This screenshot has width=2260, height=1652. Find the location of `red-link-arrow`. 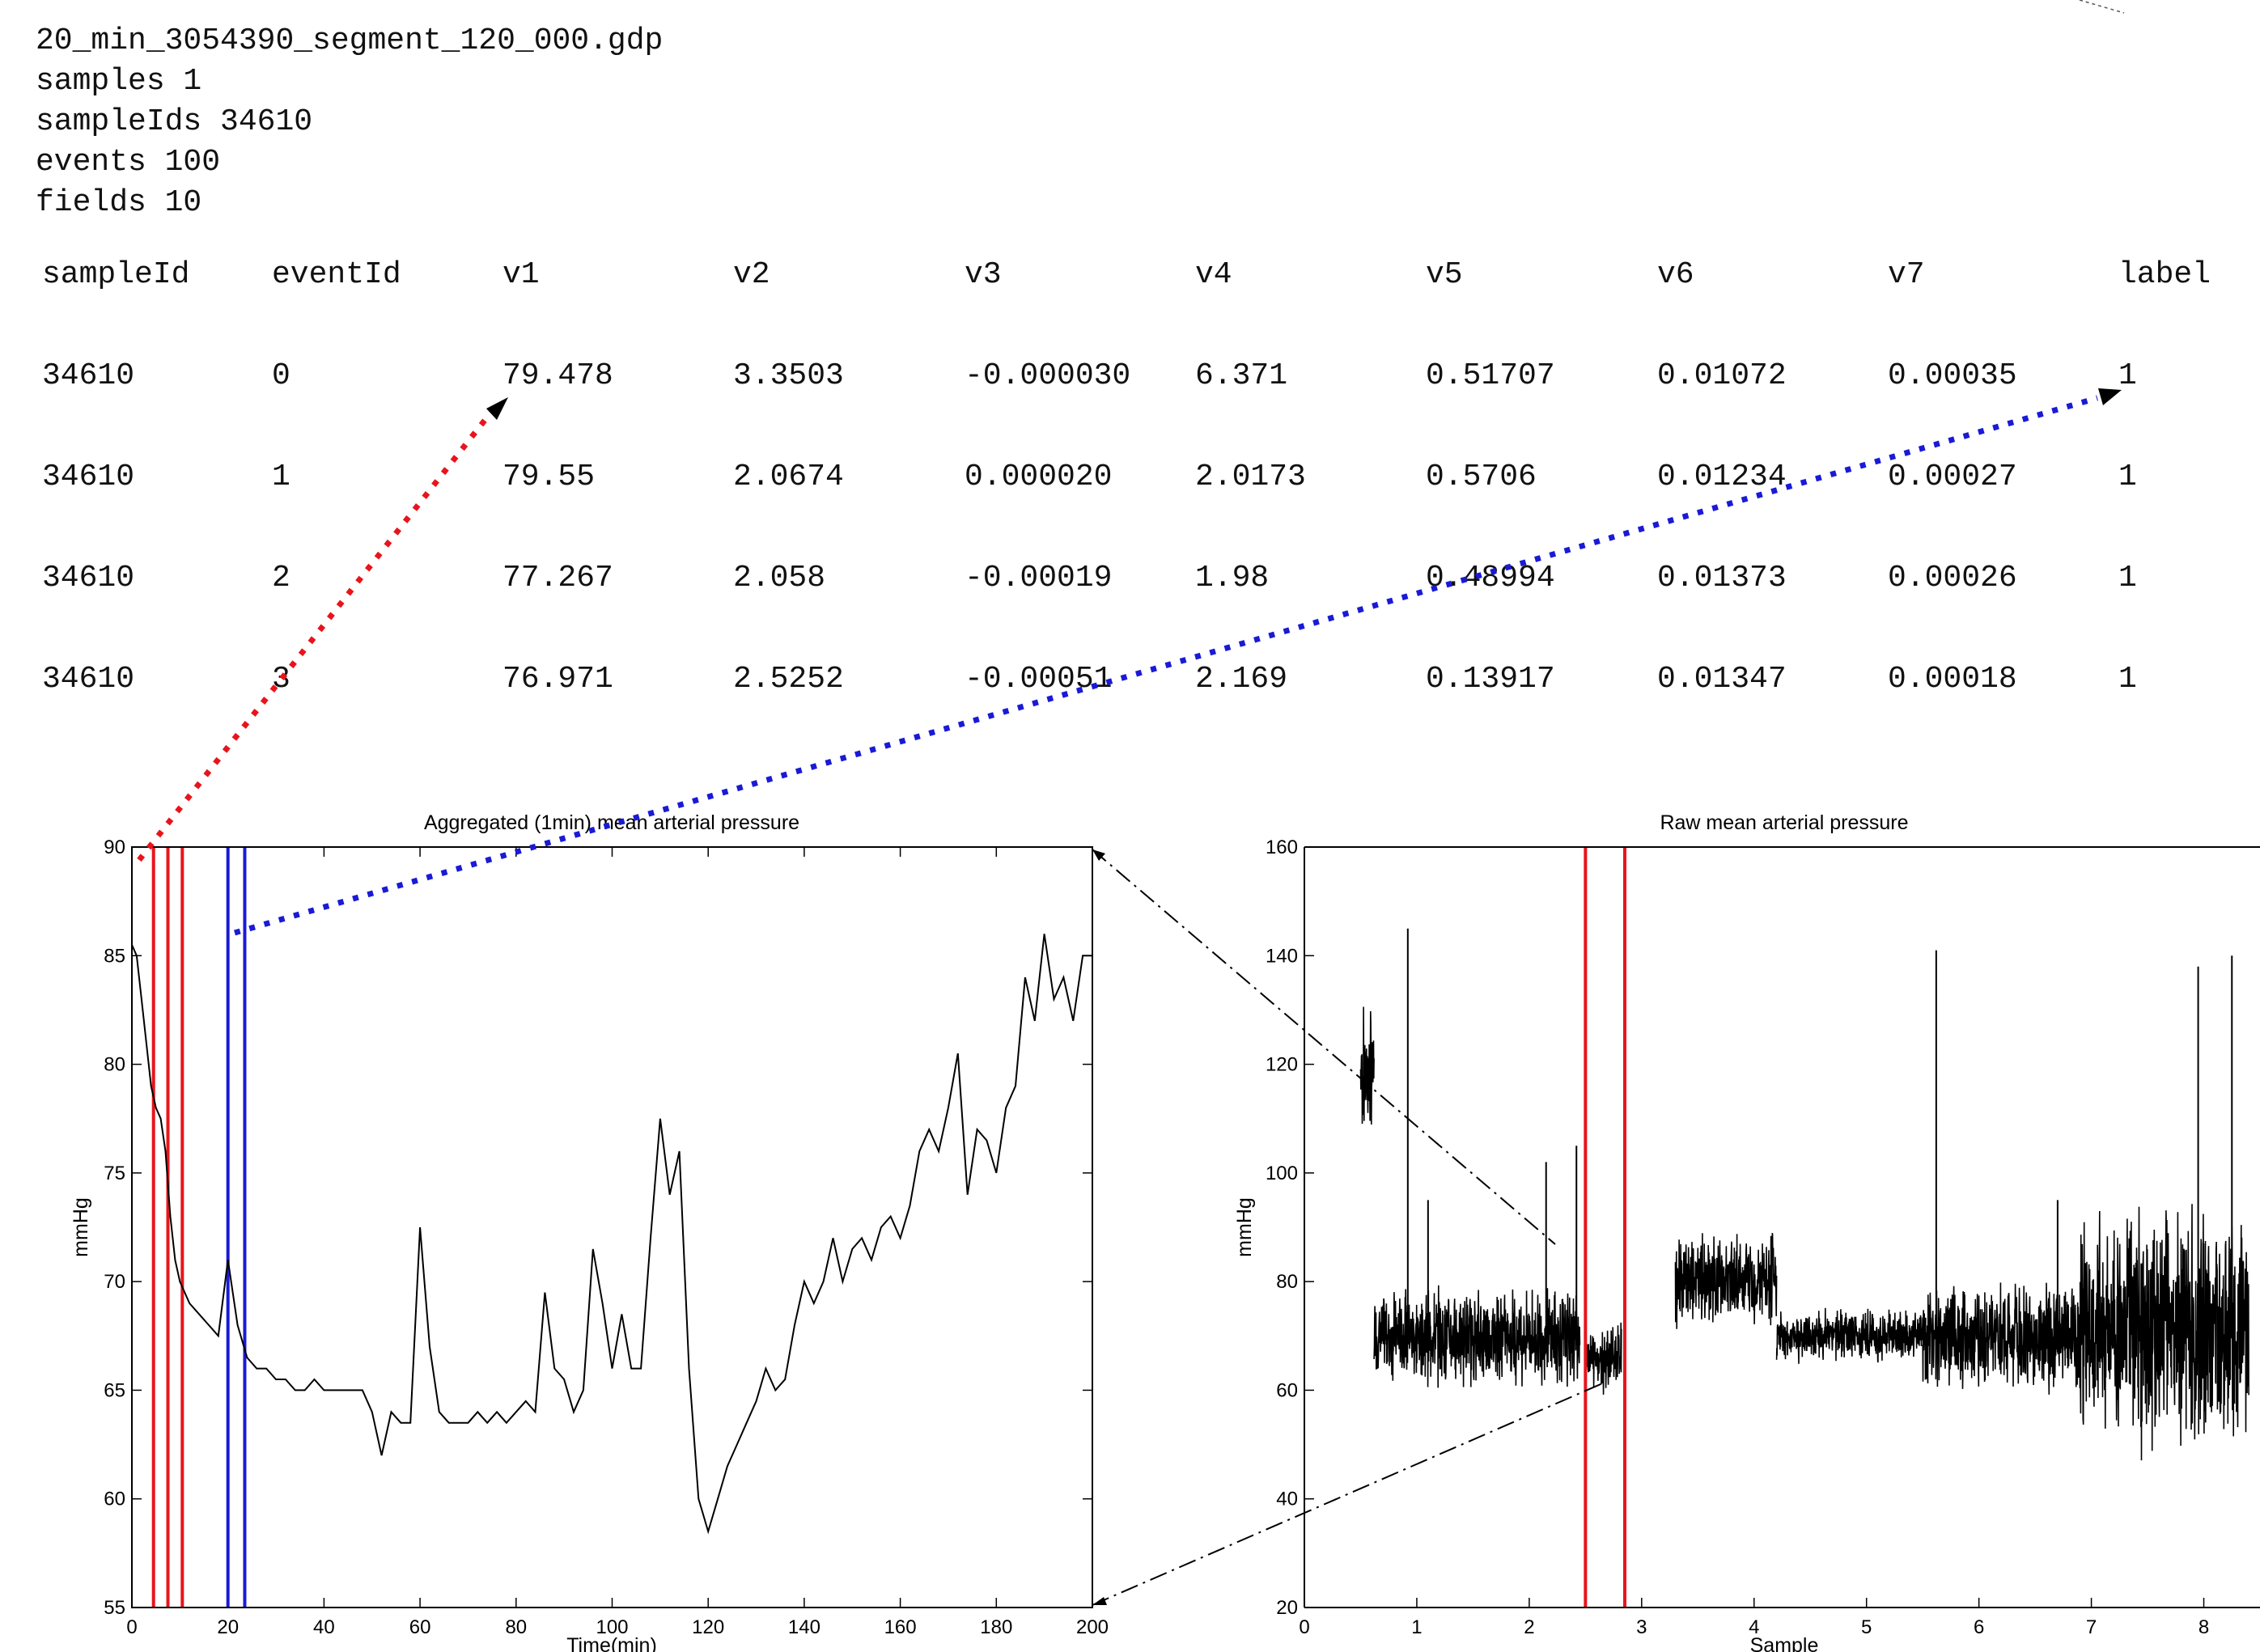

red-link-arrow is located at coordinates (317, 633).